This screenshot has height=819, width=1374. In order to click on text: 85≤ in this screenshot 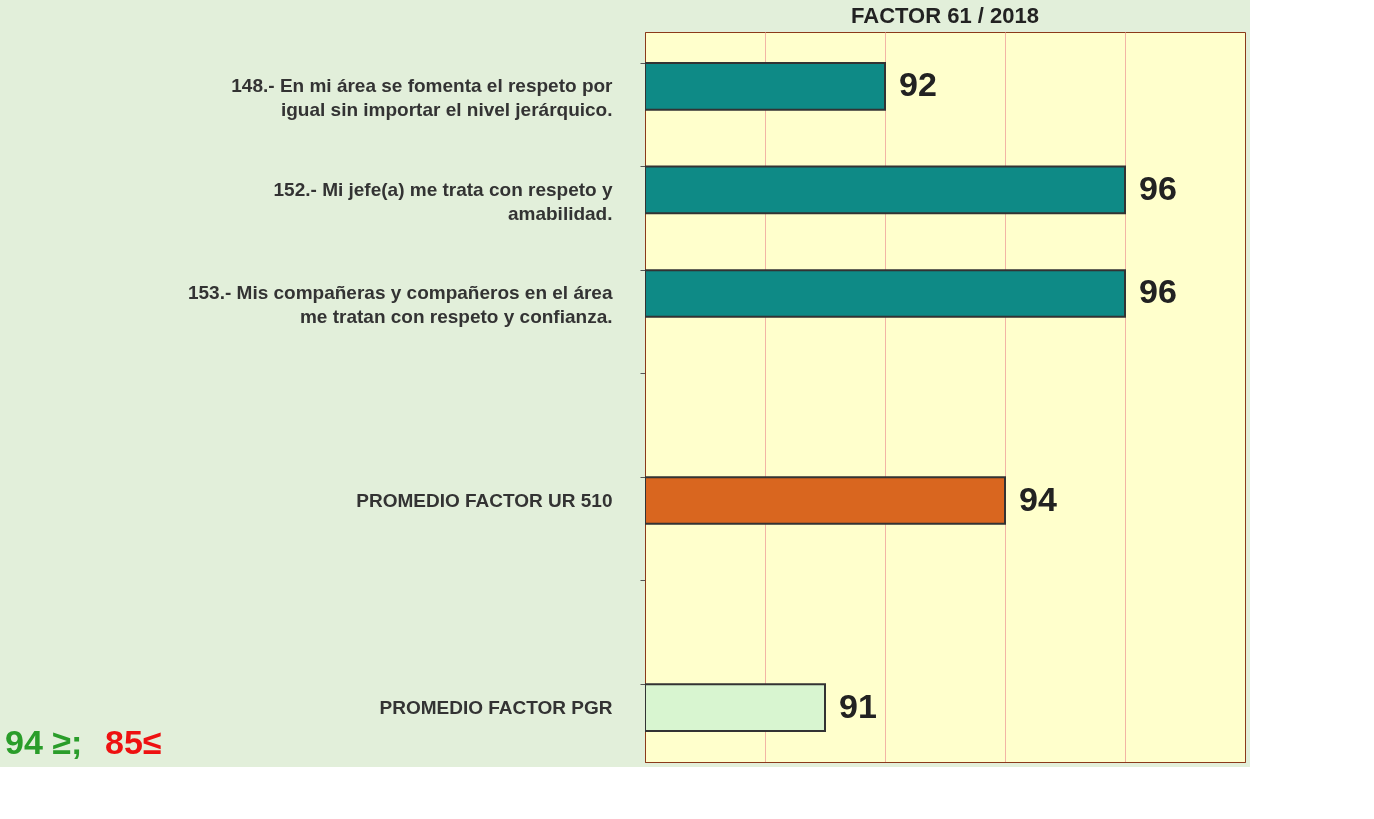, I will do `click(133, 742)`.